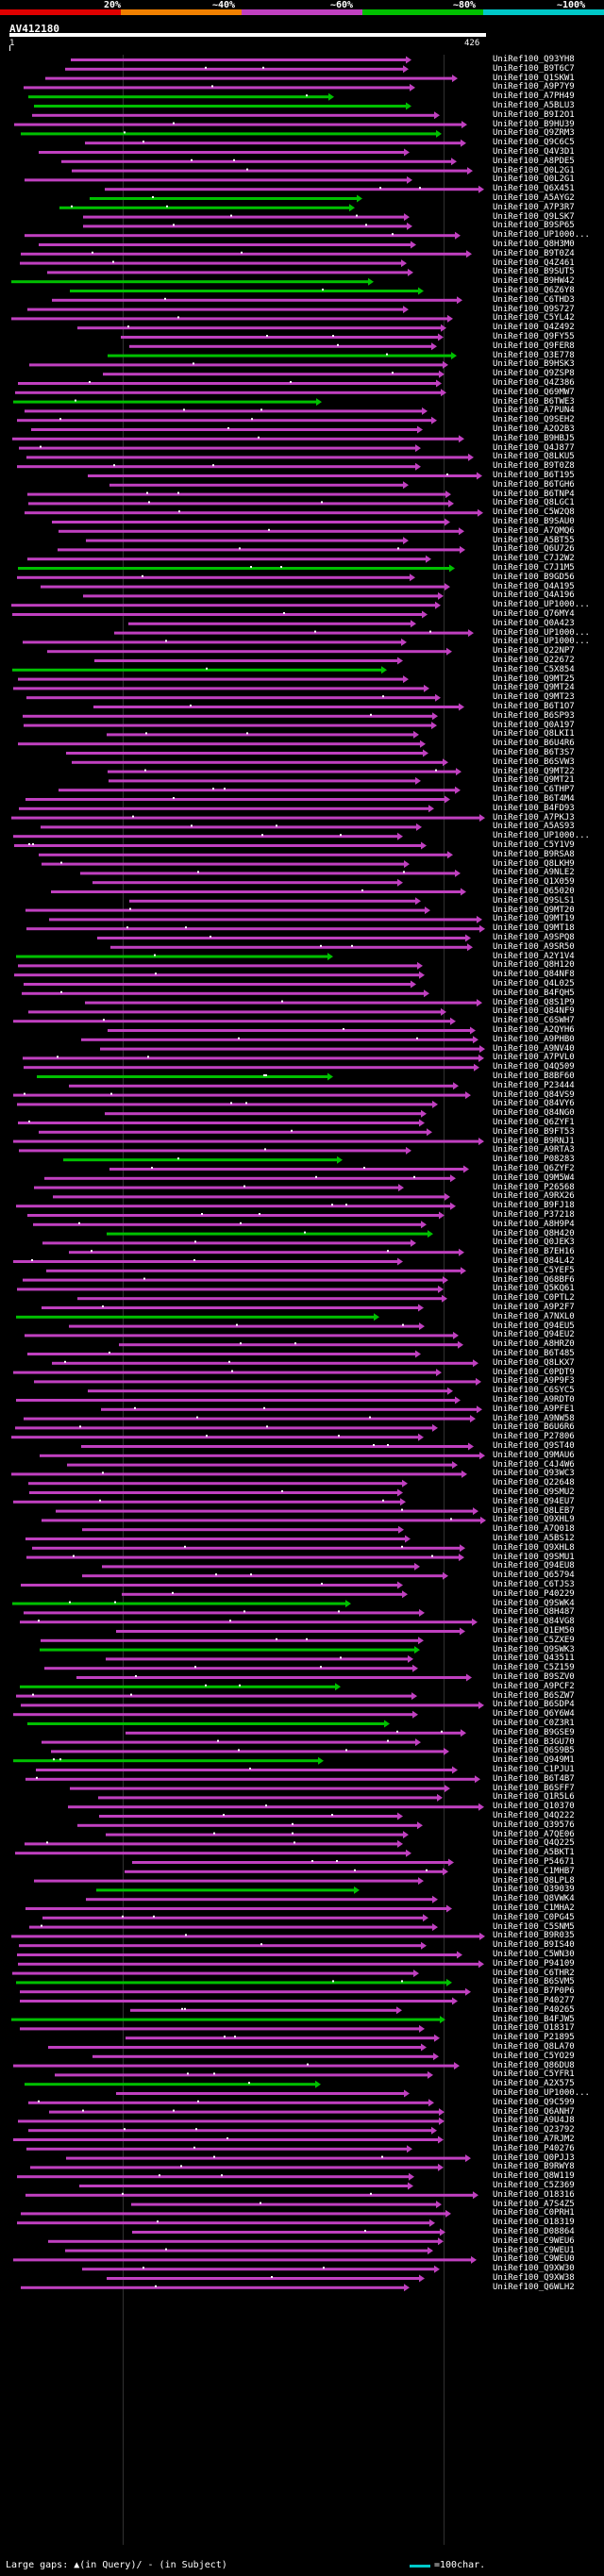 This screenshot has width=604, height=2576. I want to click on hit-label: UniRef100_Q8LKH9, so click(534, 864).